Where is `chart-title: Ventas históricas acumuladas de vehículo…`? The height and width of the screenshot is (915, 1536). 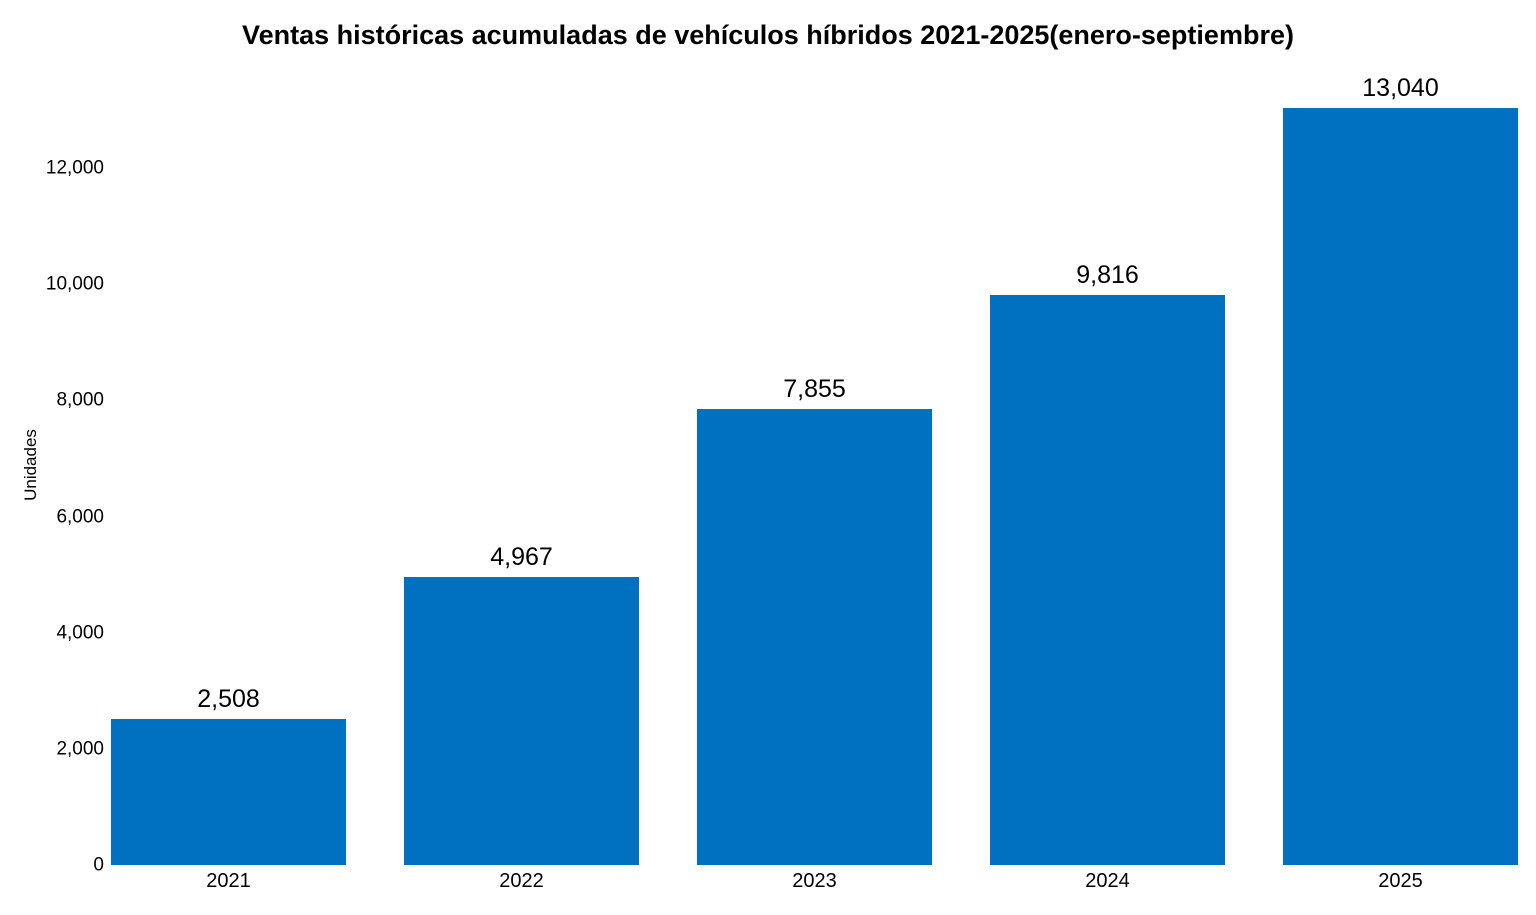 chart-title: Ventas históricas acumuladas de vehículo… is located at coordinates (768, 35).